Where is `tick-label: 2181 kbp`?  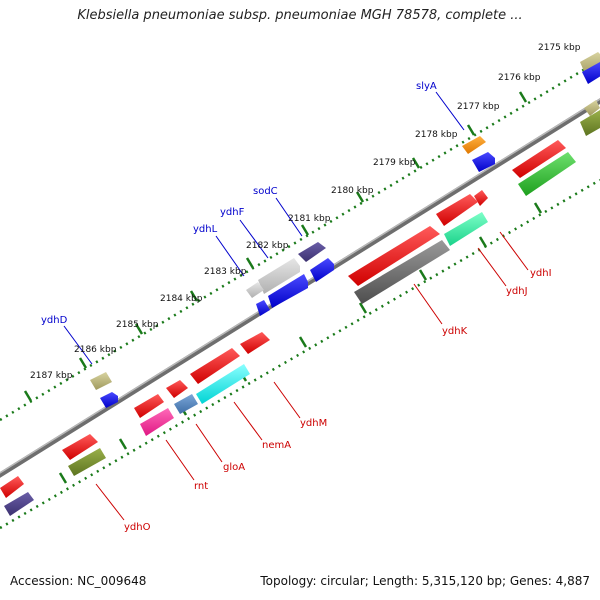 tick-label: 2181 kbp is located at coordinates (309, 219).